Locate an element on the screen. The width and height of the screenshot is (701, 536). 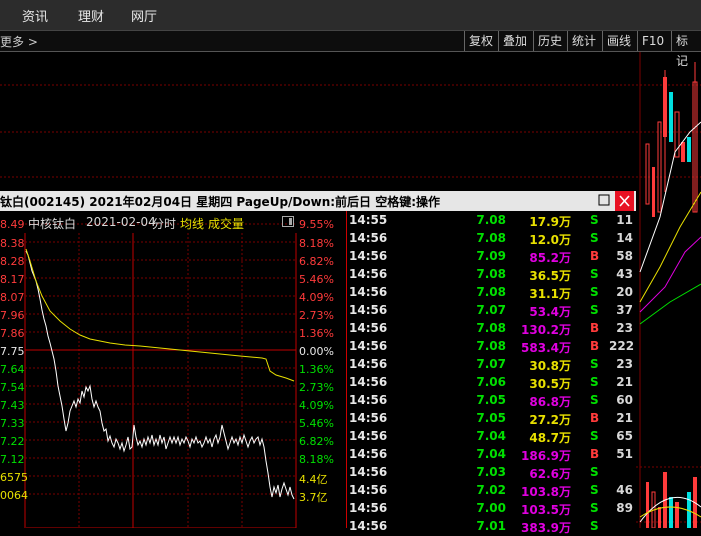
kline-volume-bars is located at coordinates (670, 500).